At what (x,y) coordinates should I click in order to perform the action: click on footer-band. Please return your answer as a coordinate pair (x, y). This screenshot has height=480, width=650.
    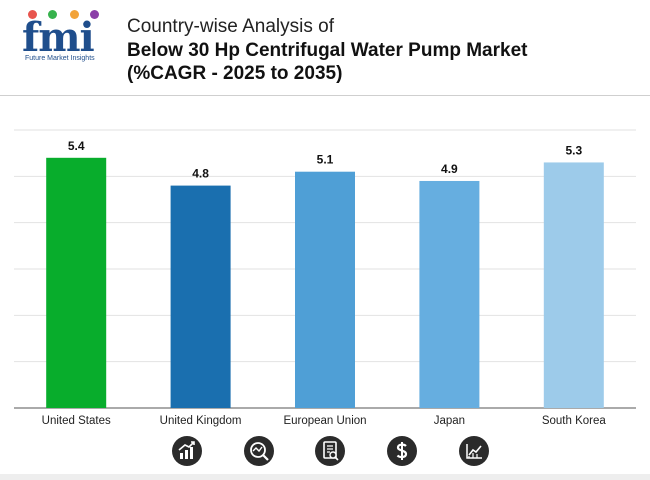
    Looking at the image, I should click on (325, 477).